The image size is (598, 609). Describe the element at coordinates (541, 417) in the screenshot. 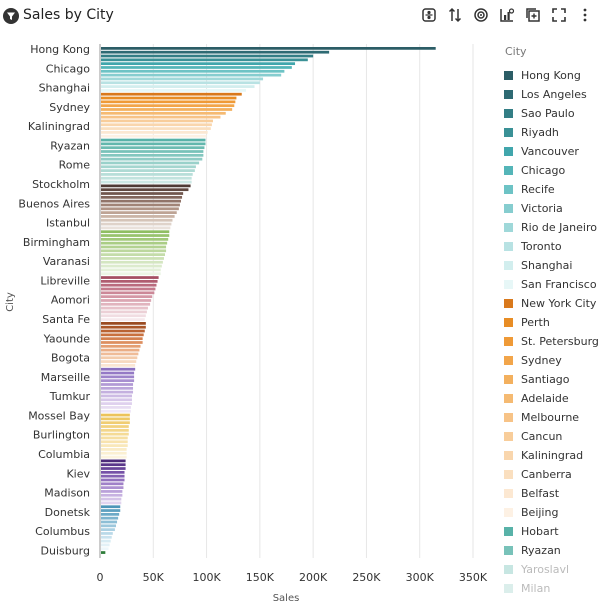

I see `legend-item: Melbourne` at that location.